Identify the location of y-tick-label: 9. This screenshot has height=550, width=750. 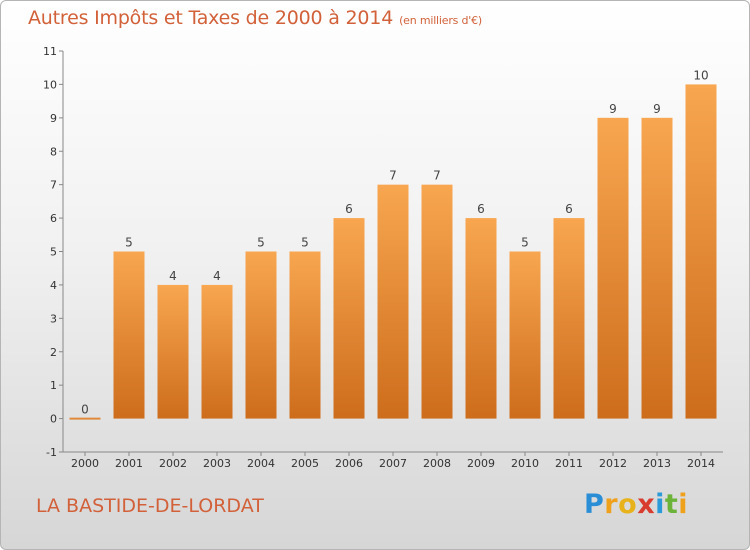
(53, 118).